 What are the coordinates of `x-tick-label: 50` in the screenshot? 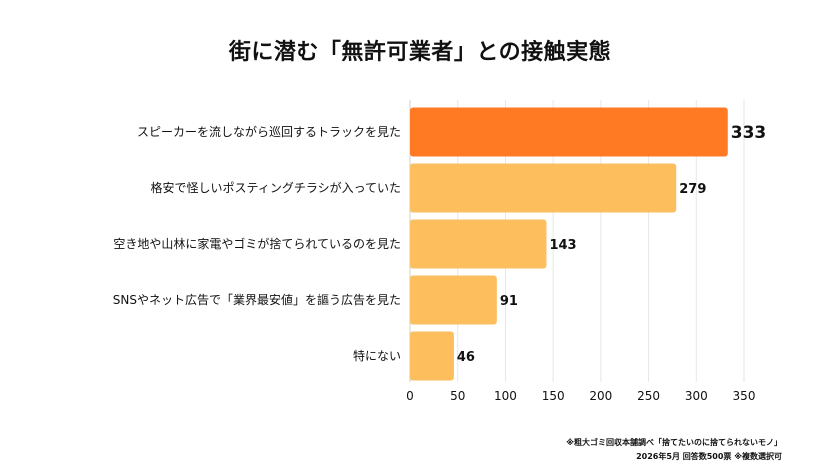 It's located at (457, 396).